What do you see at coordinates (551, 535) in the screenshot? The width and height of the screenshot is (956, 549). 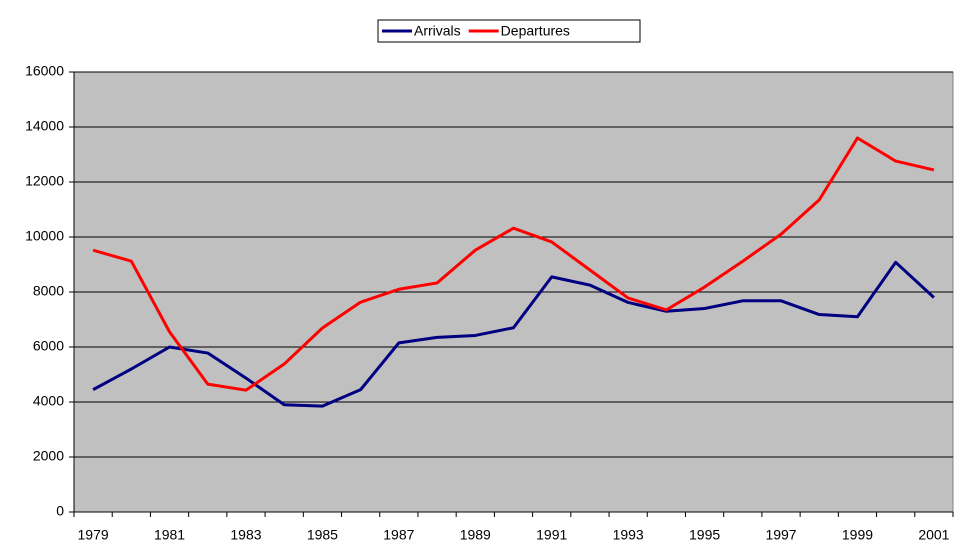 I see `x-tick-label: 1991` at bounding box center [551, 535].